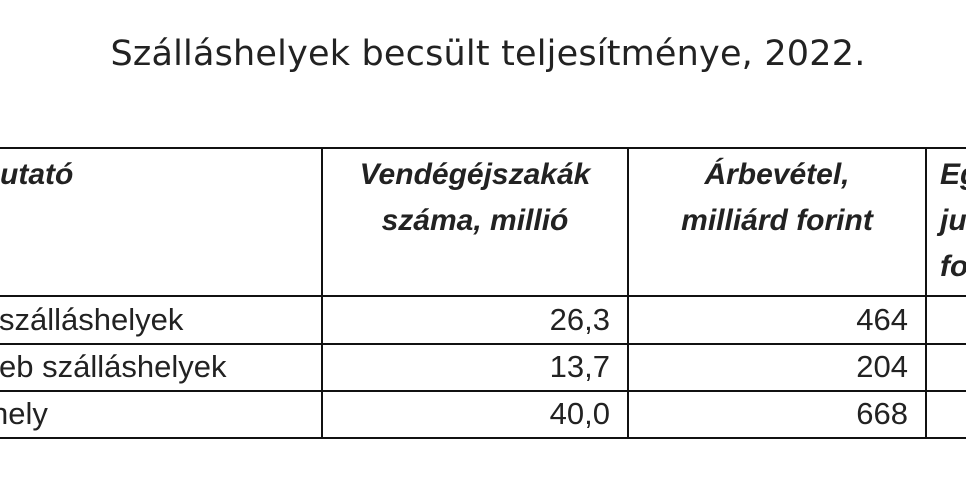 This screenshot has height=495, width=966. What do you see at coordinates (579, 366) in the screenshot?
I see `nights-value: 13,7` at bounding box center [579, 366].